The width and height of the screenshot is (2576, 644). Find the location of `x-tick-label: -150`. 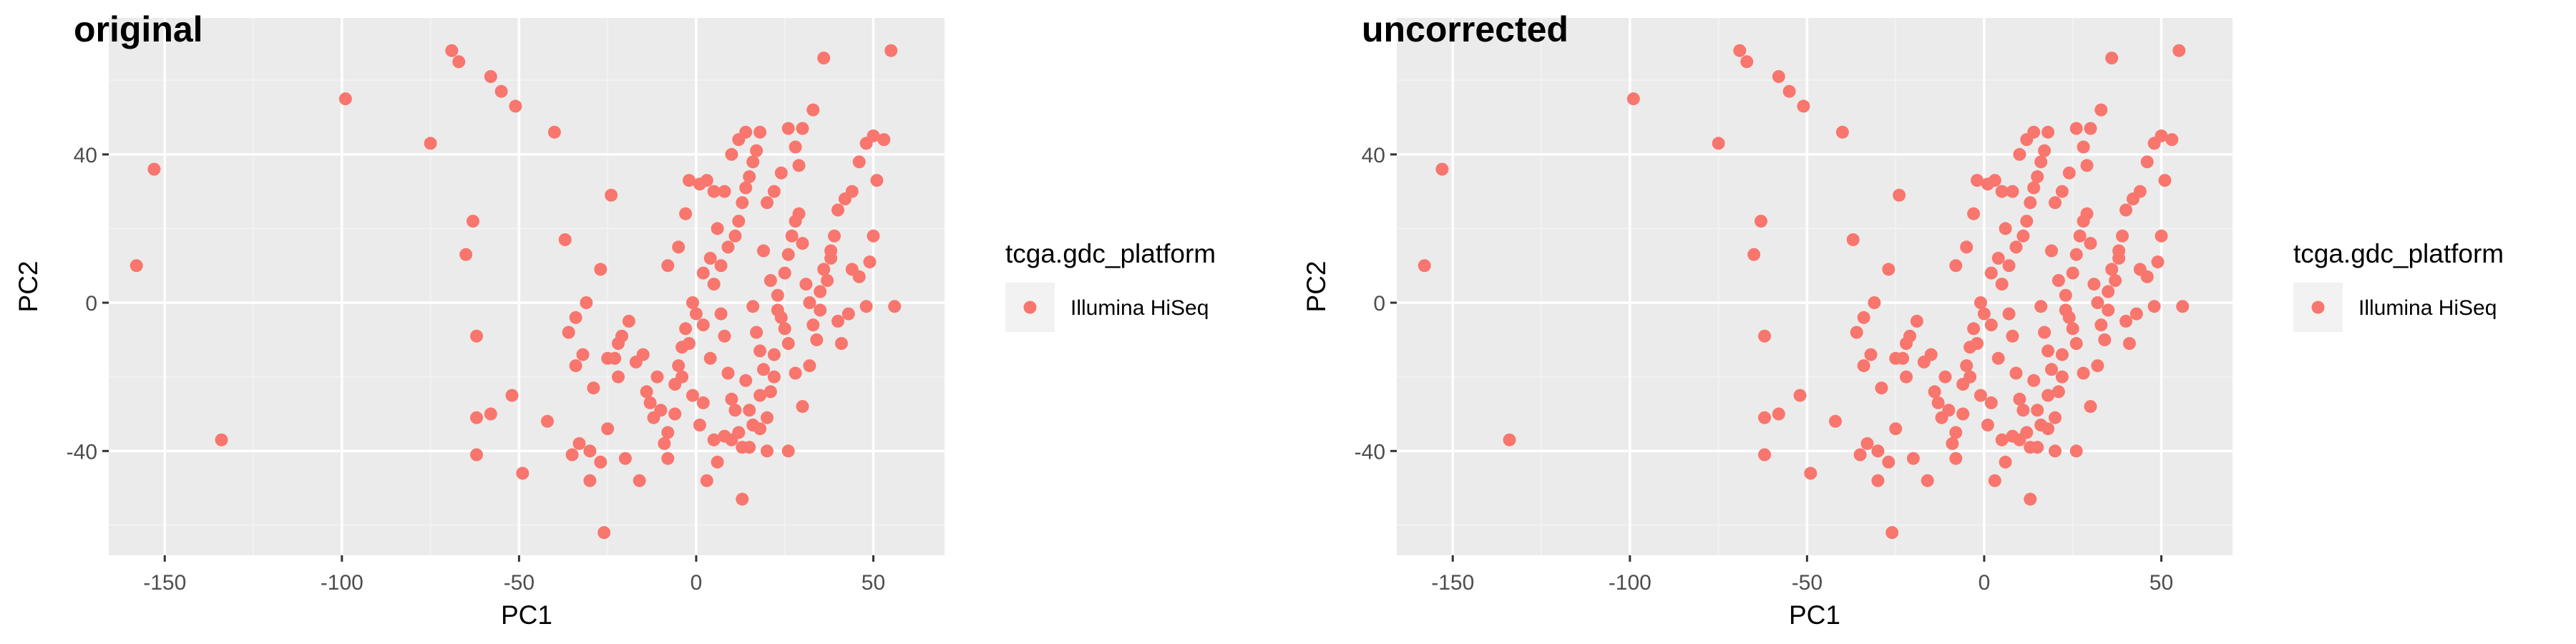

x-tick-label: -150 is located at coordinates (164, 583).